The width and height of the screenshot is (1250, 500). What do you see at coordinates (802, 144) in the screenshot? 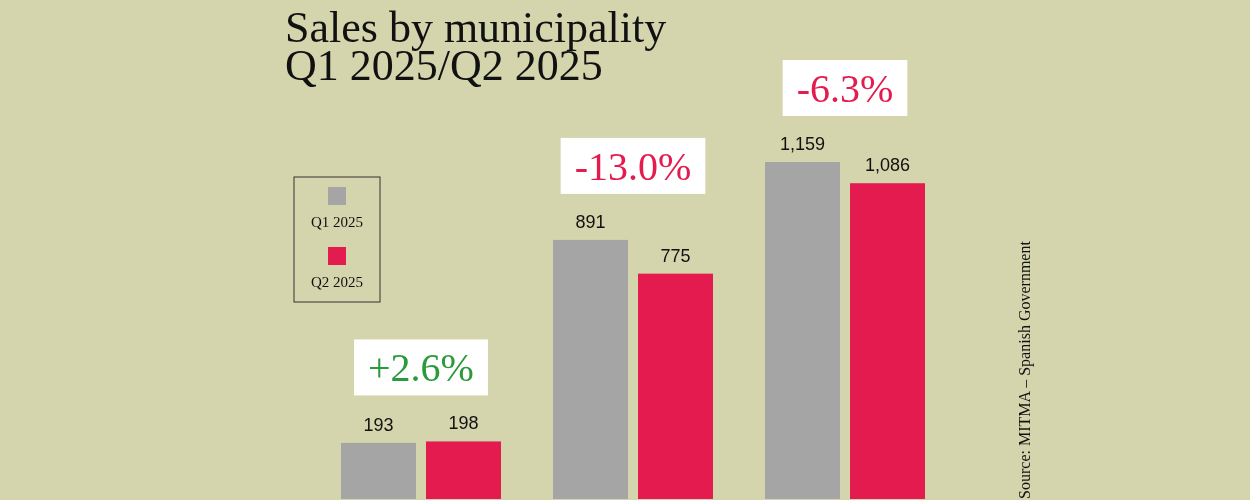
I see `data-label: 1,159` at bounding box center [802, 144].